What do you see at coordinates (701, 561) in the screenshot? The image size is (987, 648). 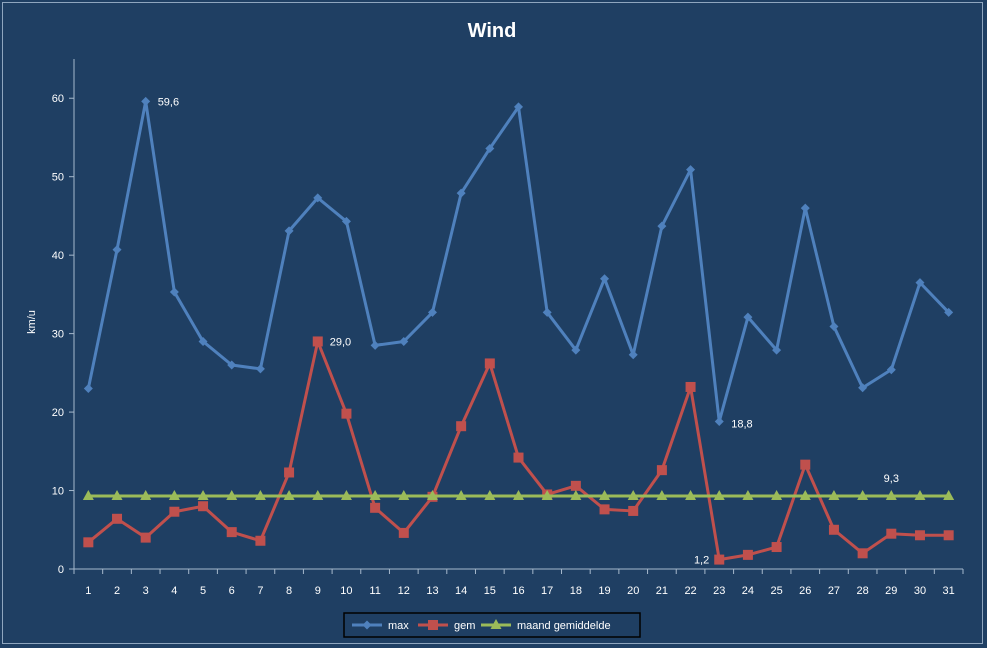 I see `data-label-gem: 1,2` at bounding box center [701, 561].